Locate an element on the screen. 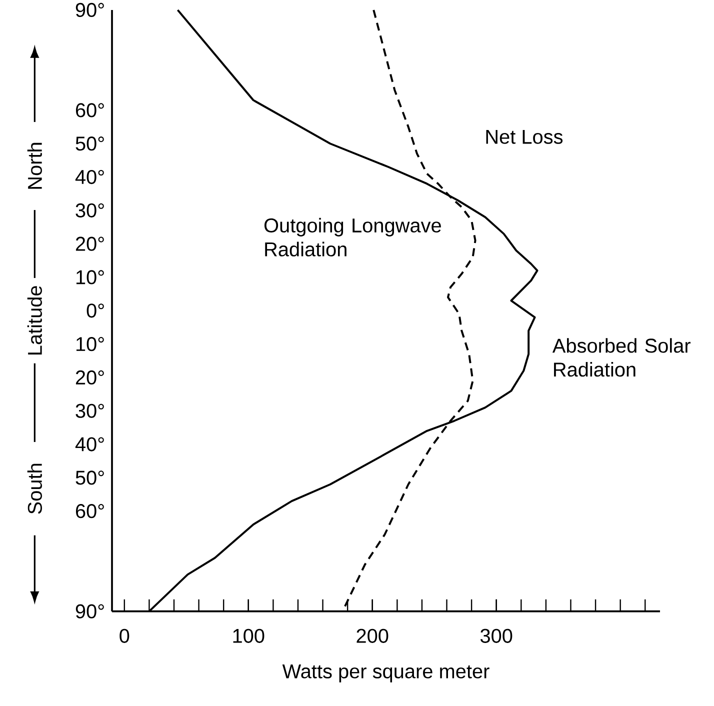 This screenshot has width=714, height=706. x-tick-label: 0 is located at coordinates (125, 635).